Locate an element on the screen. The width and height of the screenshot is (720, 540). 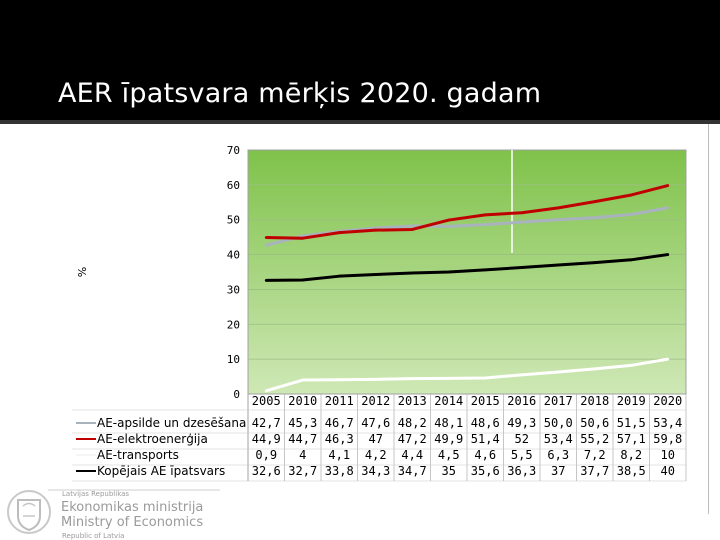
y-axis-ticks: 0 10 20 30 40 50 60 70 is located at coordinates (233, 272).